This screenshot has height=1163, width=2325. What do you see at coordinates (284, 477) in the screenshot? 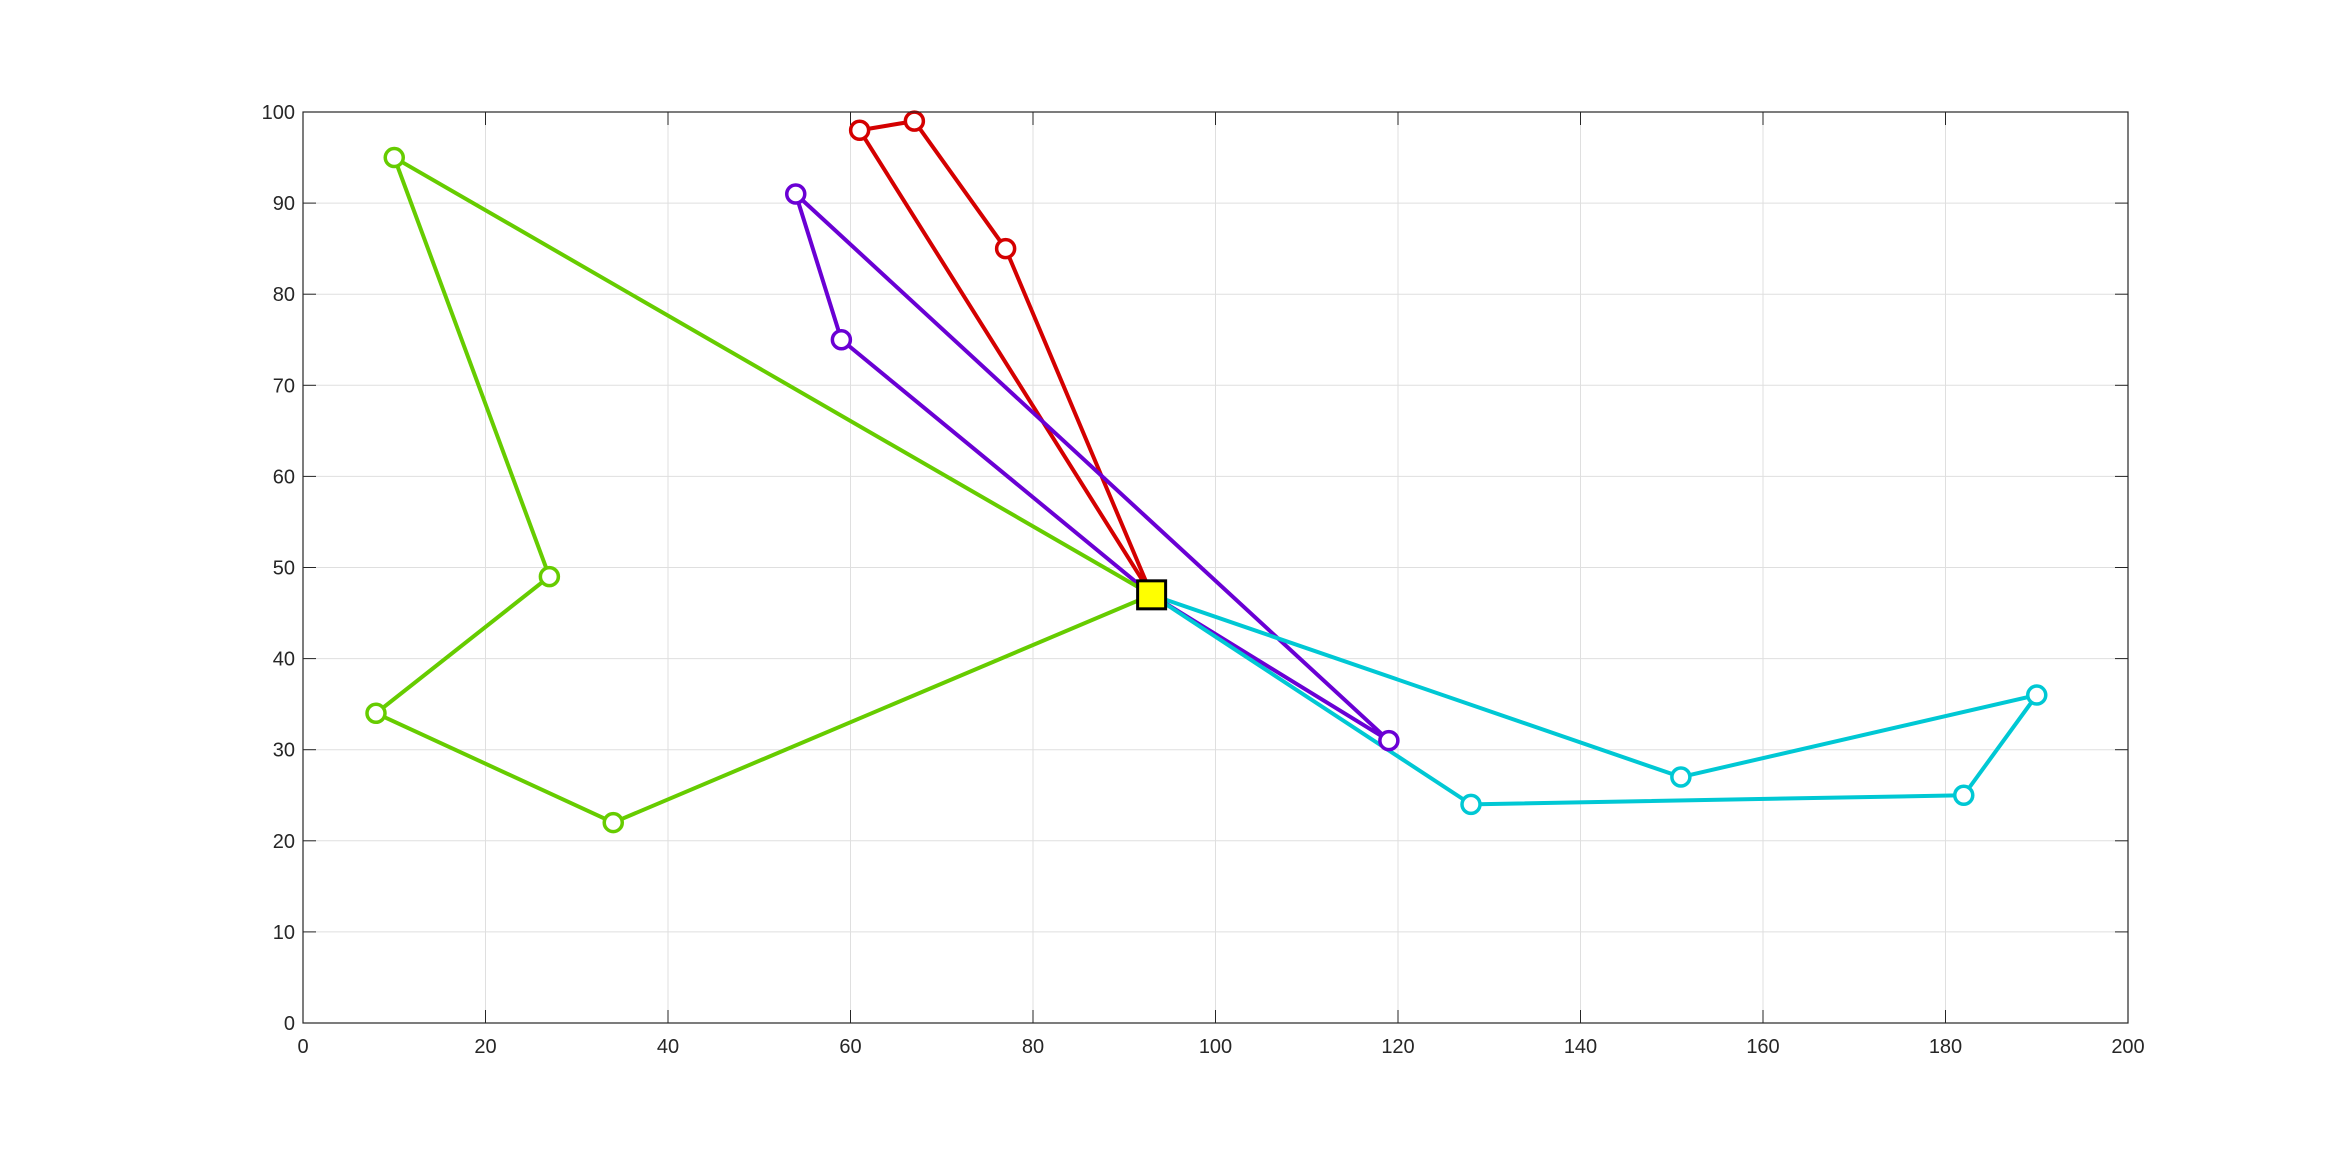
I see `y-tick-label: 60` at bounding box center [284, 477].